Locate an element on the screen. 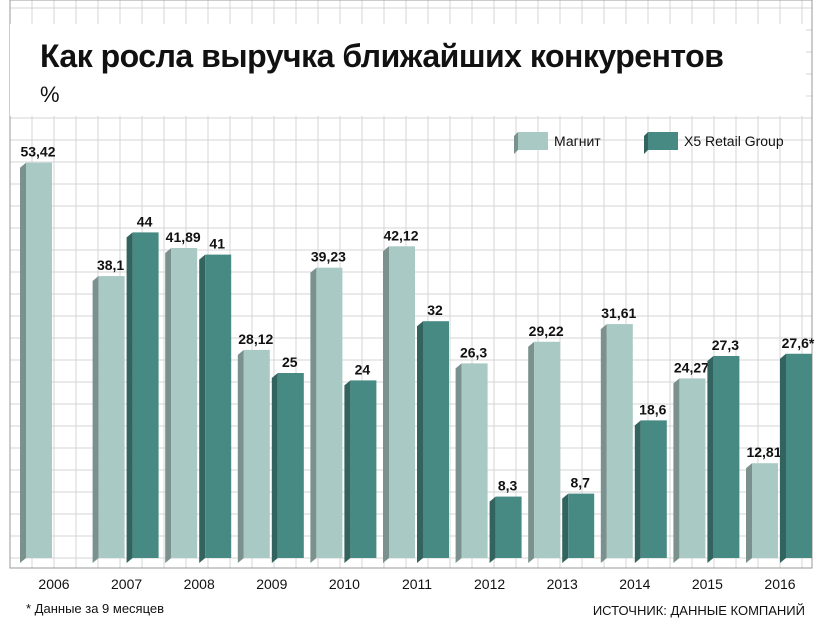 Image resolution: width=823 pixels, height=640 pixels. value-label: 41,89 is located at coordinates (183, 237).